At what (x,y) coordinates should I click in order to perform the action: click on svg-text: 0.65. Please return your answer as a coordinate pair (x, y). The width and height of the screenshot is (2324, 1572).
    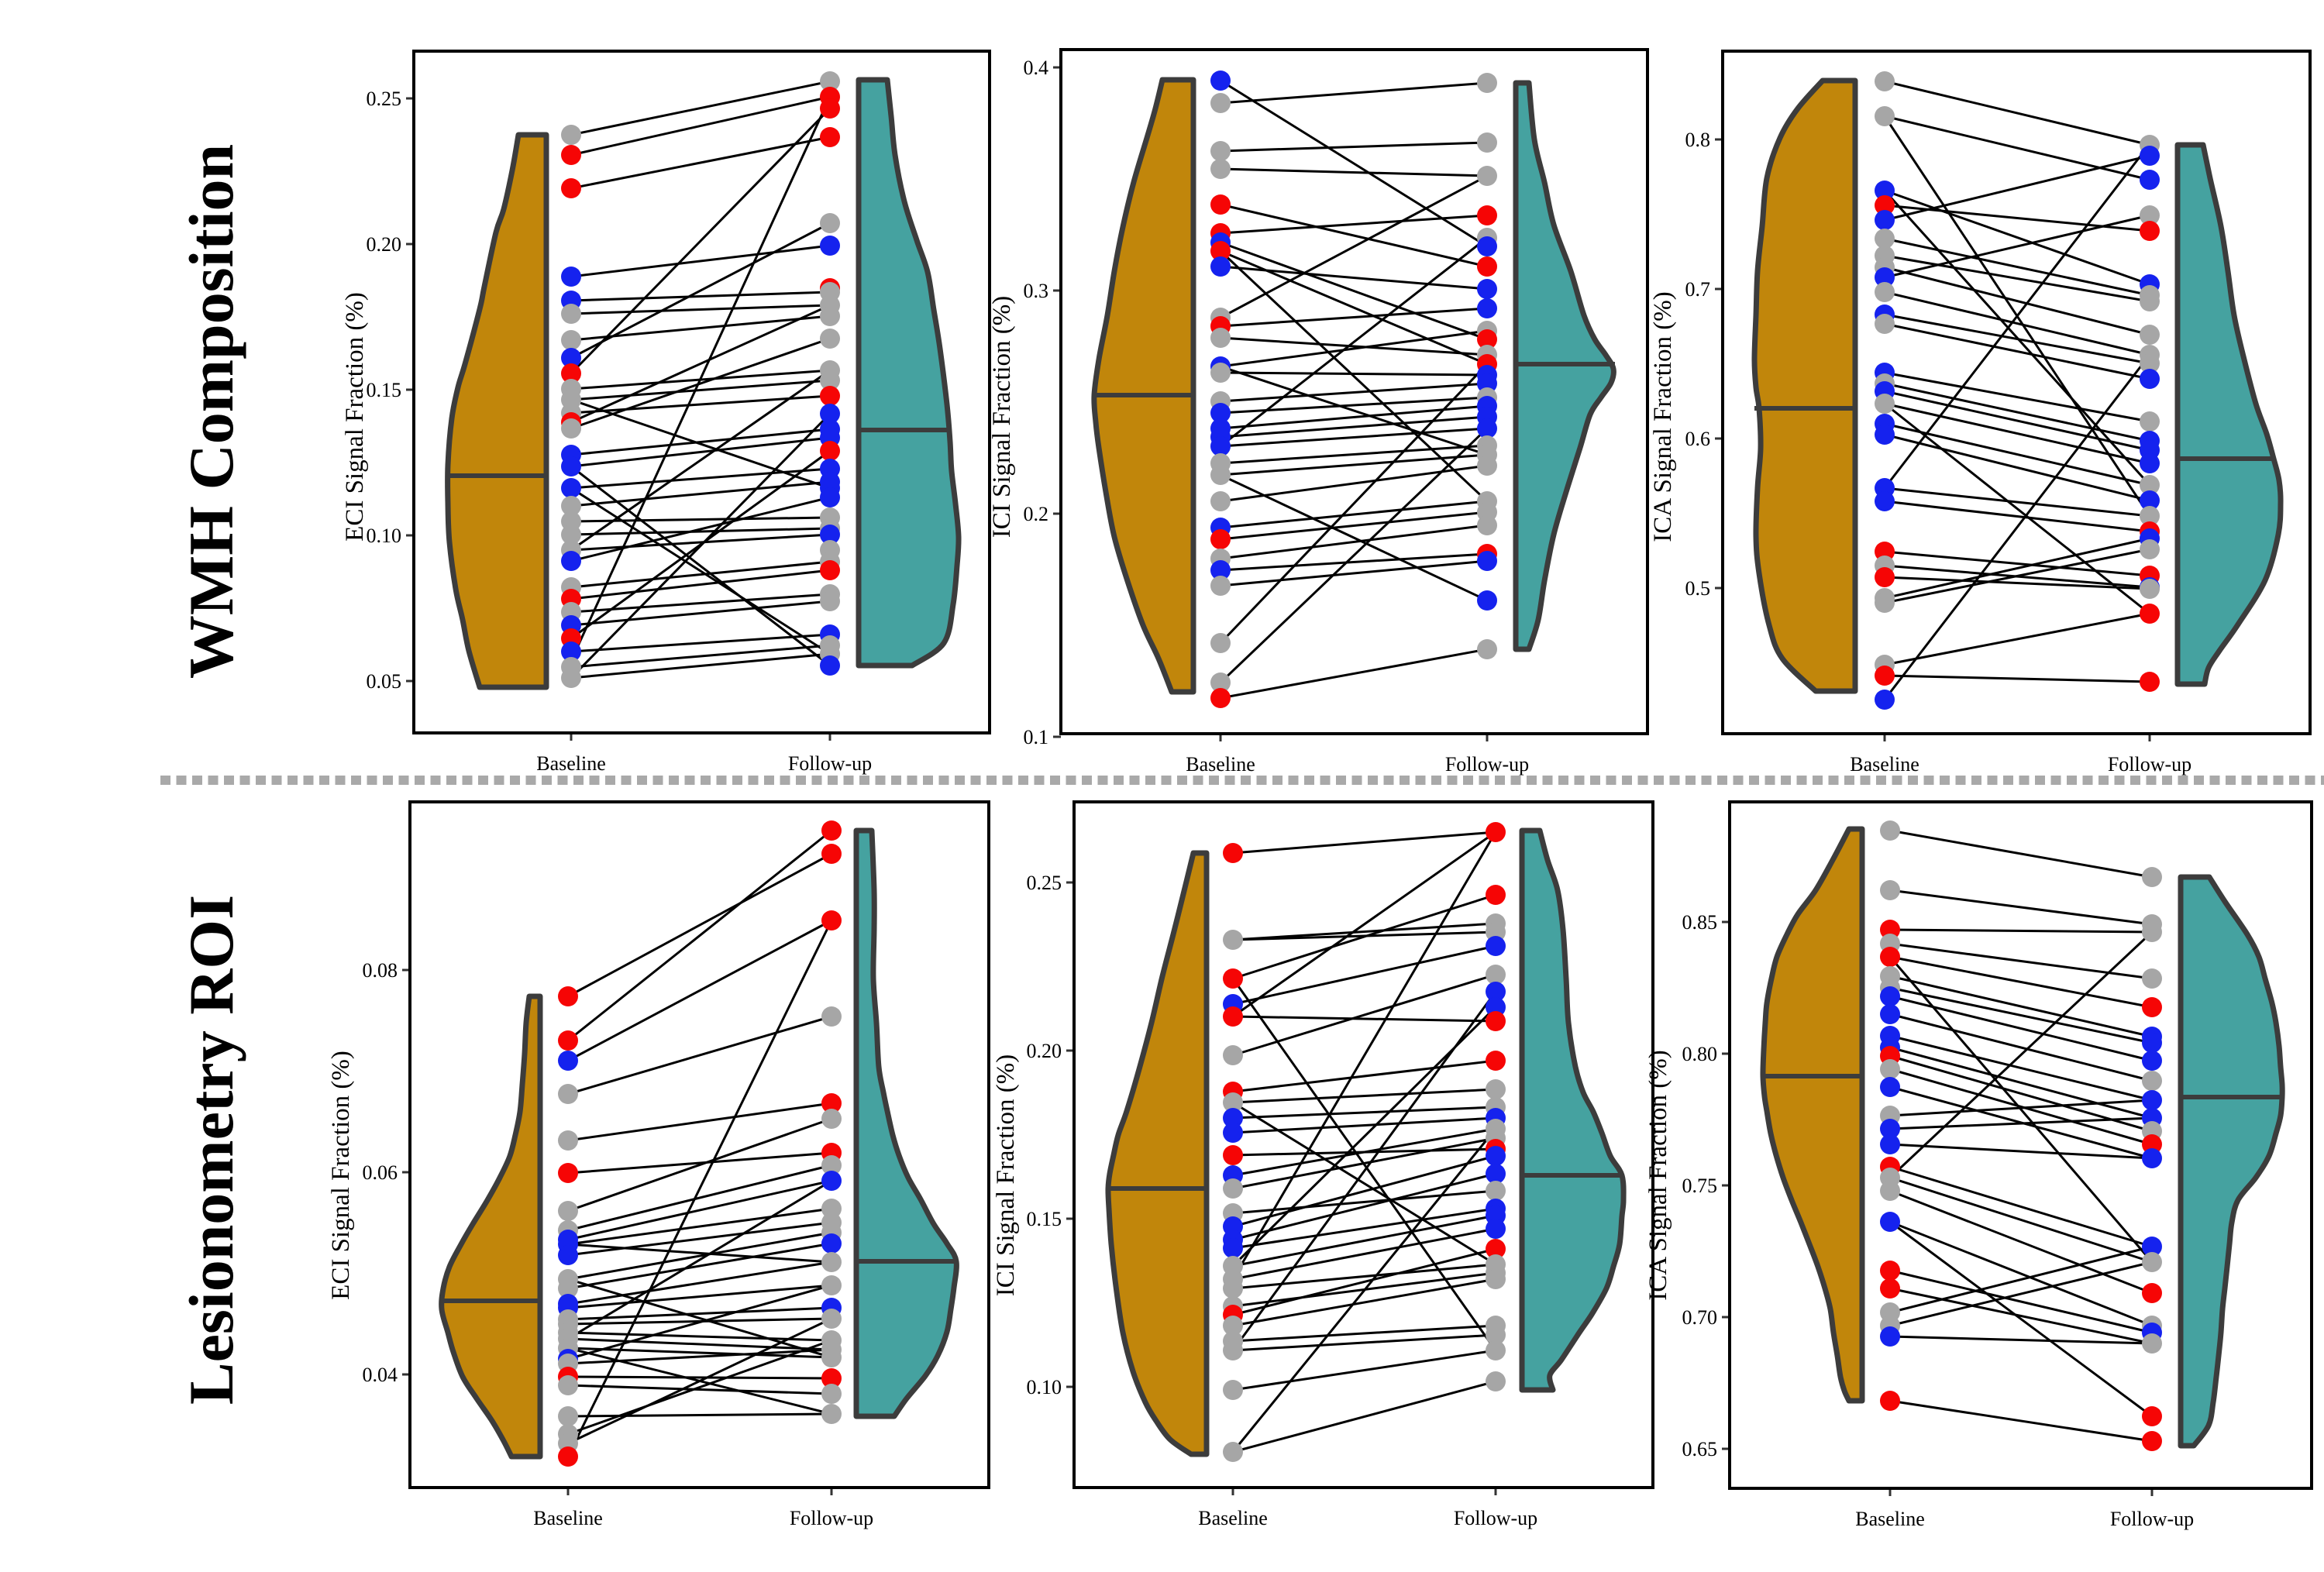
    Looking at the image, I should click on (1700, 1449).